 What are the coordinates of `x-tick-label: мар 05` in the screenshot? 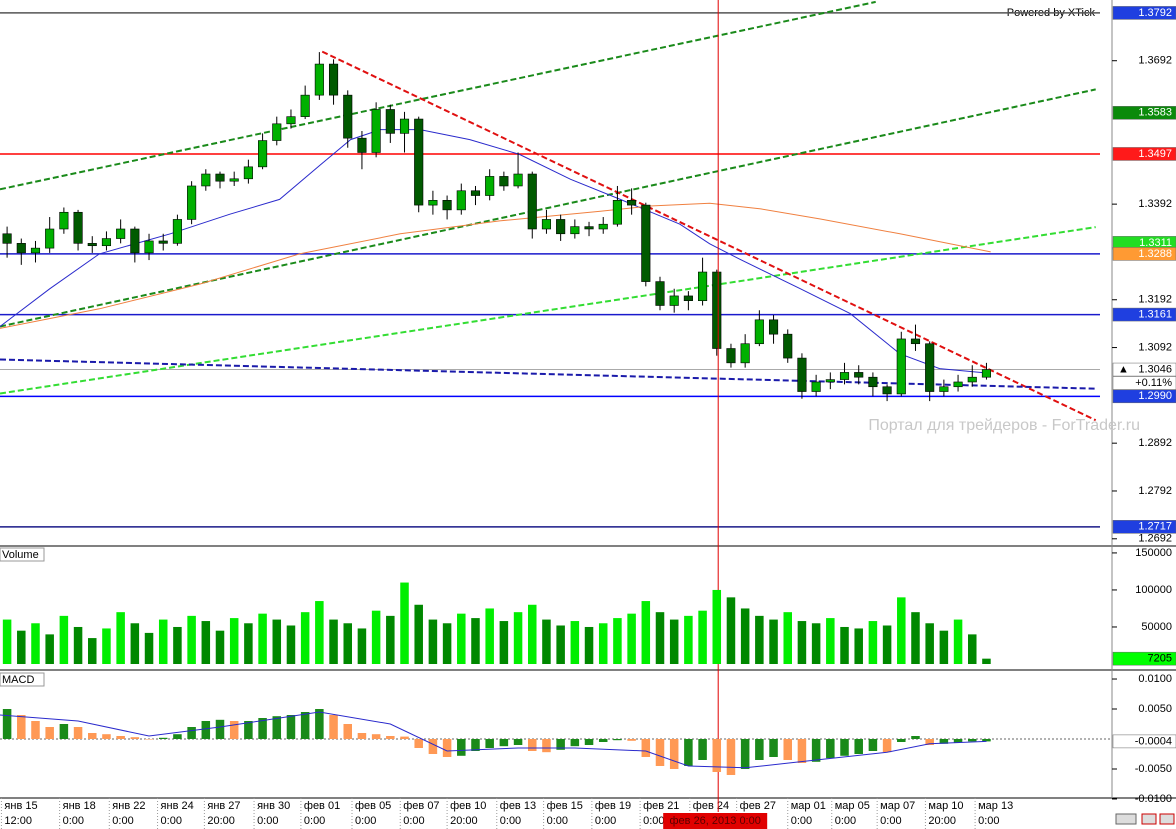 It's located at (852, 806).